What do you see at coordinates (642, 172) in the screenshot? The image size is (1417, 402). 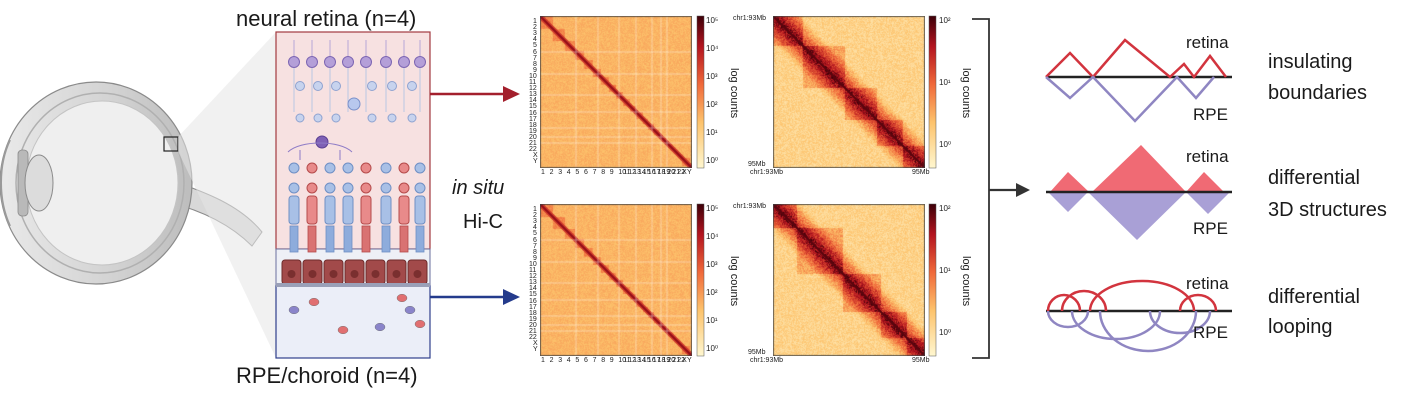 I see `genome-x-tick-retina: 14` at bounding box center [642, 172].